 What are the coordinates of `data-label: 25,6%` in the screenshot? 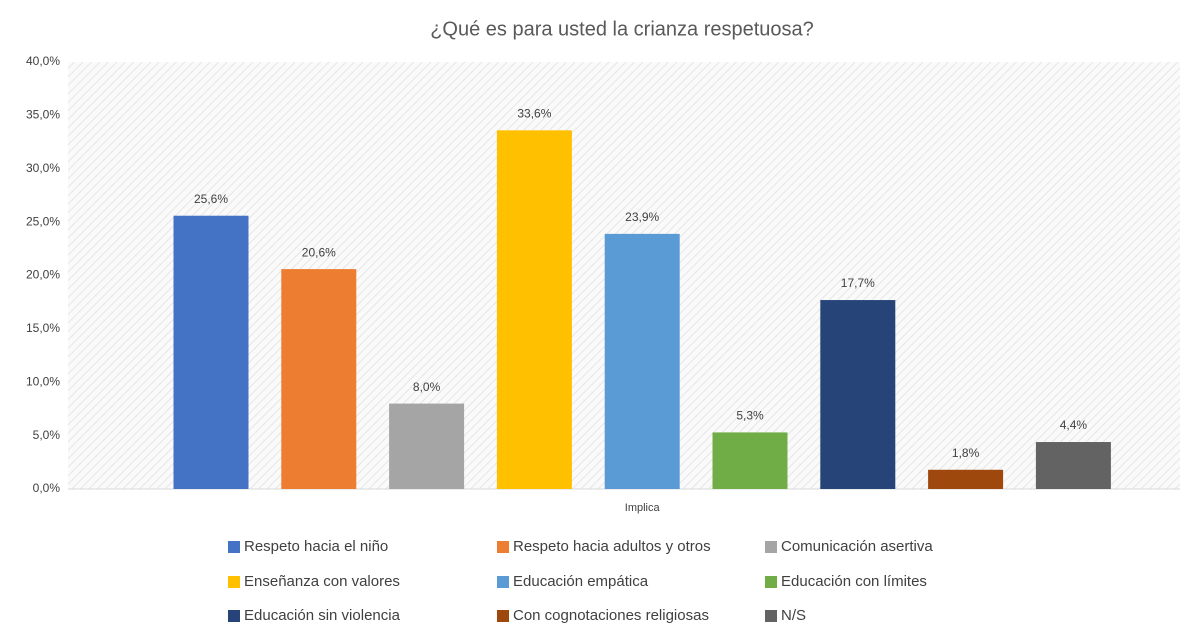 It's located at (211, 199).